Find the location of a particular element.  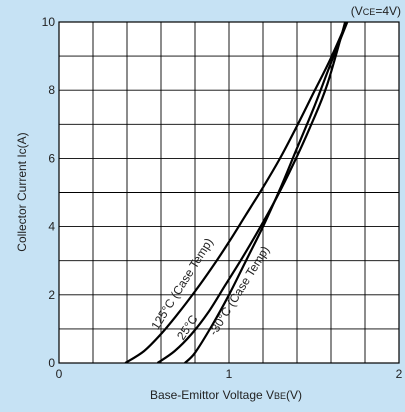

x-axis-label: Base-Emittor Voltage VBE(V) is located at coordinates (226, 395).